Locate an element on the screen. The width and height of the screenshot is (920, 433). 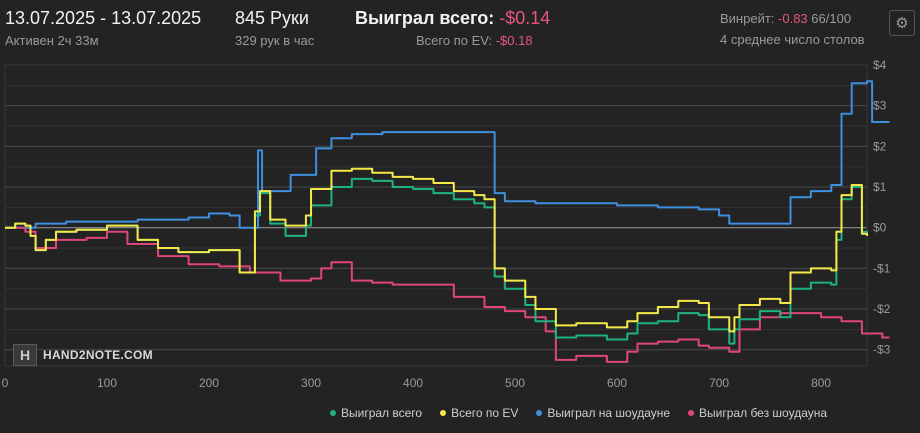
hand2note-logo: H HAND2NOTE.COM is located at coordinates (83, 355).